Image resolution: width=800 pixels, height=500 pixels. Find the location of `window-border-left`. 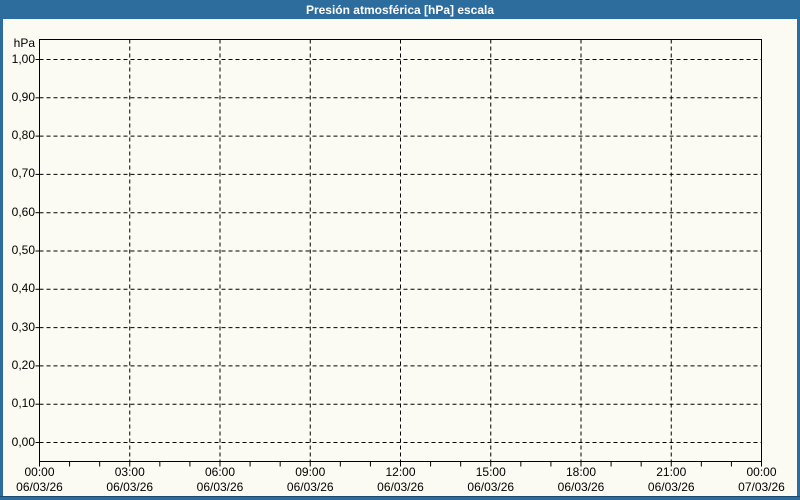

window-border-left is located at coordinates (1, 250).